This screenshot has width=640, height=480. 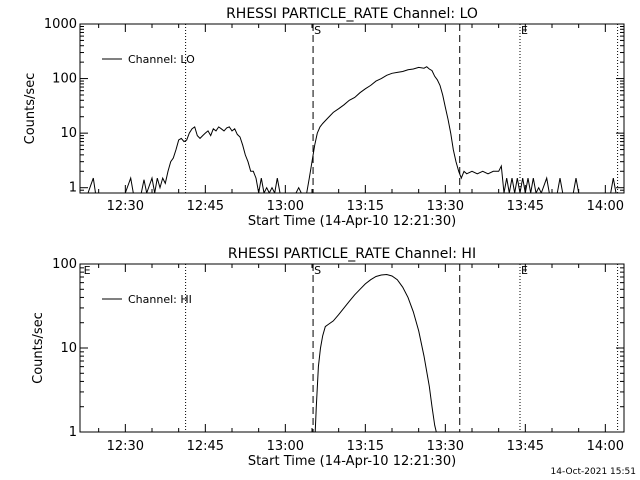 I want to click on chart-title: RHESSI PARTICLE_RATE Channel: HI, so click(x=352, y=254).